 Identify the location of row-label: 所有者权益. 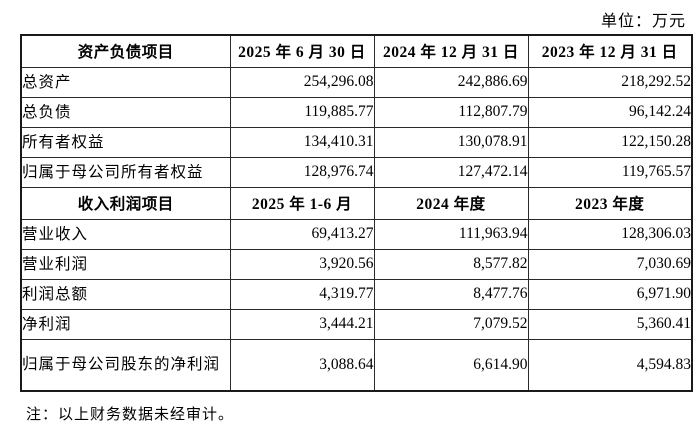
(125, 142).